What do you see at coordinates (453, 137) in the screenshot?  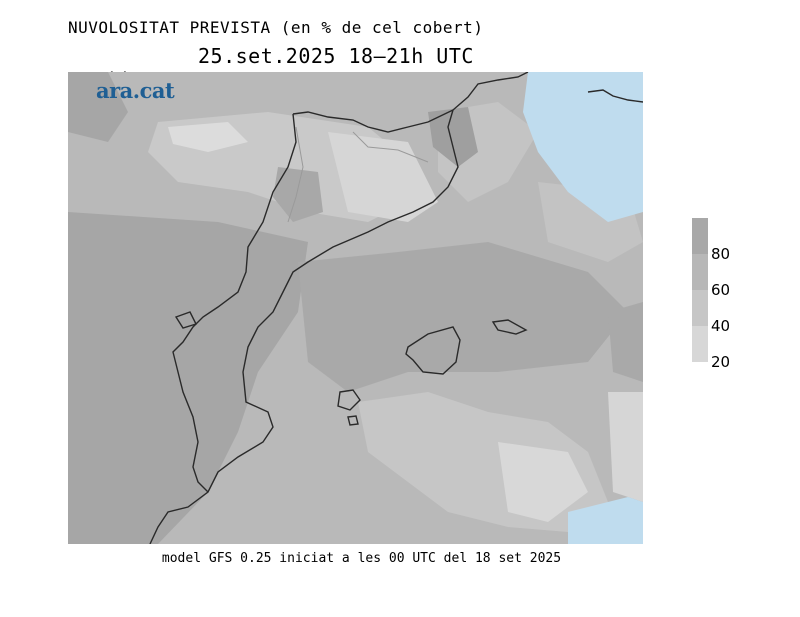 I see `cloud-heavy-patch-north` at bounding box center [453, 137].